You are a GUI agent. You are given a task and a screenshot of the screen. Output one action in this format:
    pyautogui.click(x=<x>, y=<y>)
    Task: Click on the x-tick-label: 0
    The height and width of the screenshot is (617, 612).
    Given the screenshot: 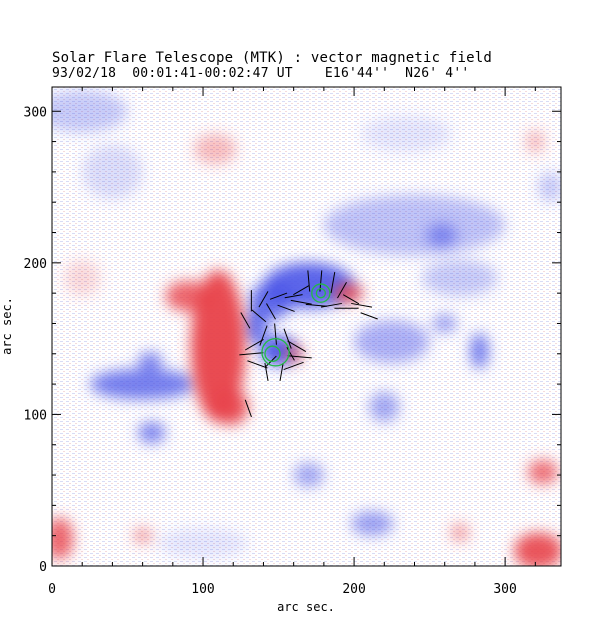 What is the action you would take?
    pyautogui.click(x=52, y=589)
    